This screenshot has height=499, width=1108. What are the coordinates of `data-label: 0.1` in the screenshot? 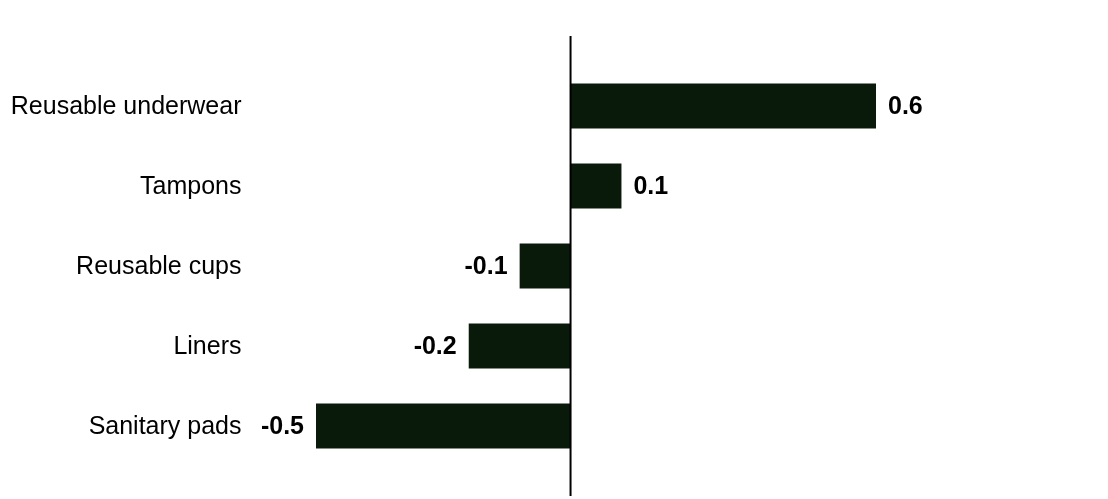 It's located at (651, 185).